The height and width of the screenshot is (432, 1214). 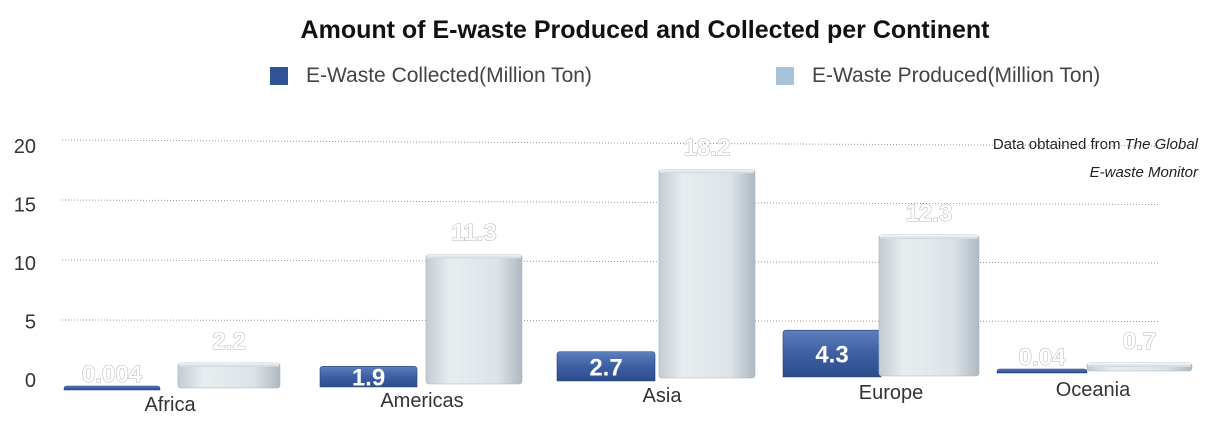 What do you see at coordinates (112, 388) in the screenshot?
I see `bar-collected-africa` at bounding box center [112, 388].